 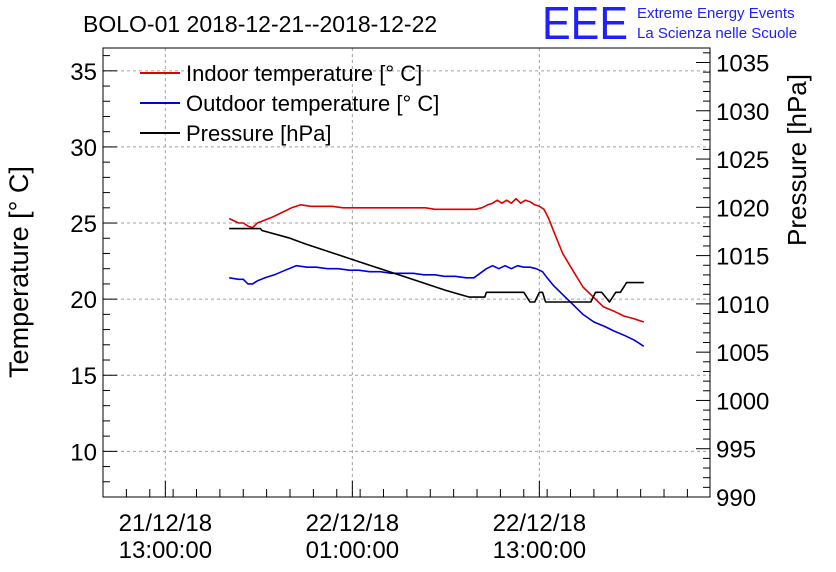 What do you see at coordinates (304, 73) in the screenshot?
I see `legend-label: Indoor temperature [° C]` at bounding box center [304, 73].